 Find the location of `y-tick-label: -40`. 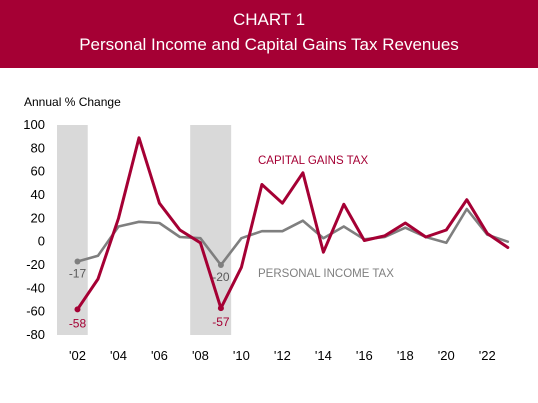

y-tick-label: -40 is located at coordinates (35, 287).